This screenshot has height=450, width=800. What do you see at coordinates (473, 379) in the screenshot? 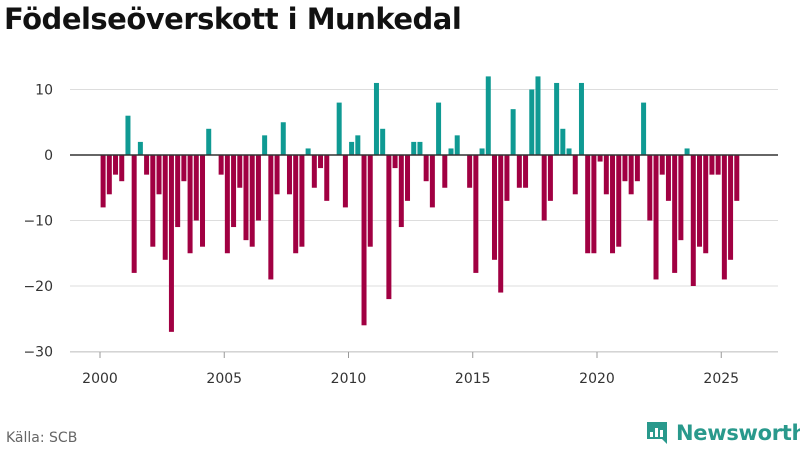
I see `x-tick-label: 2015` at bounding box center [473, 379].